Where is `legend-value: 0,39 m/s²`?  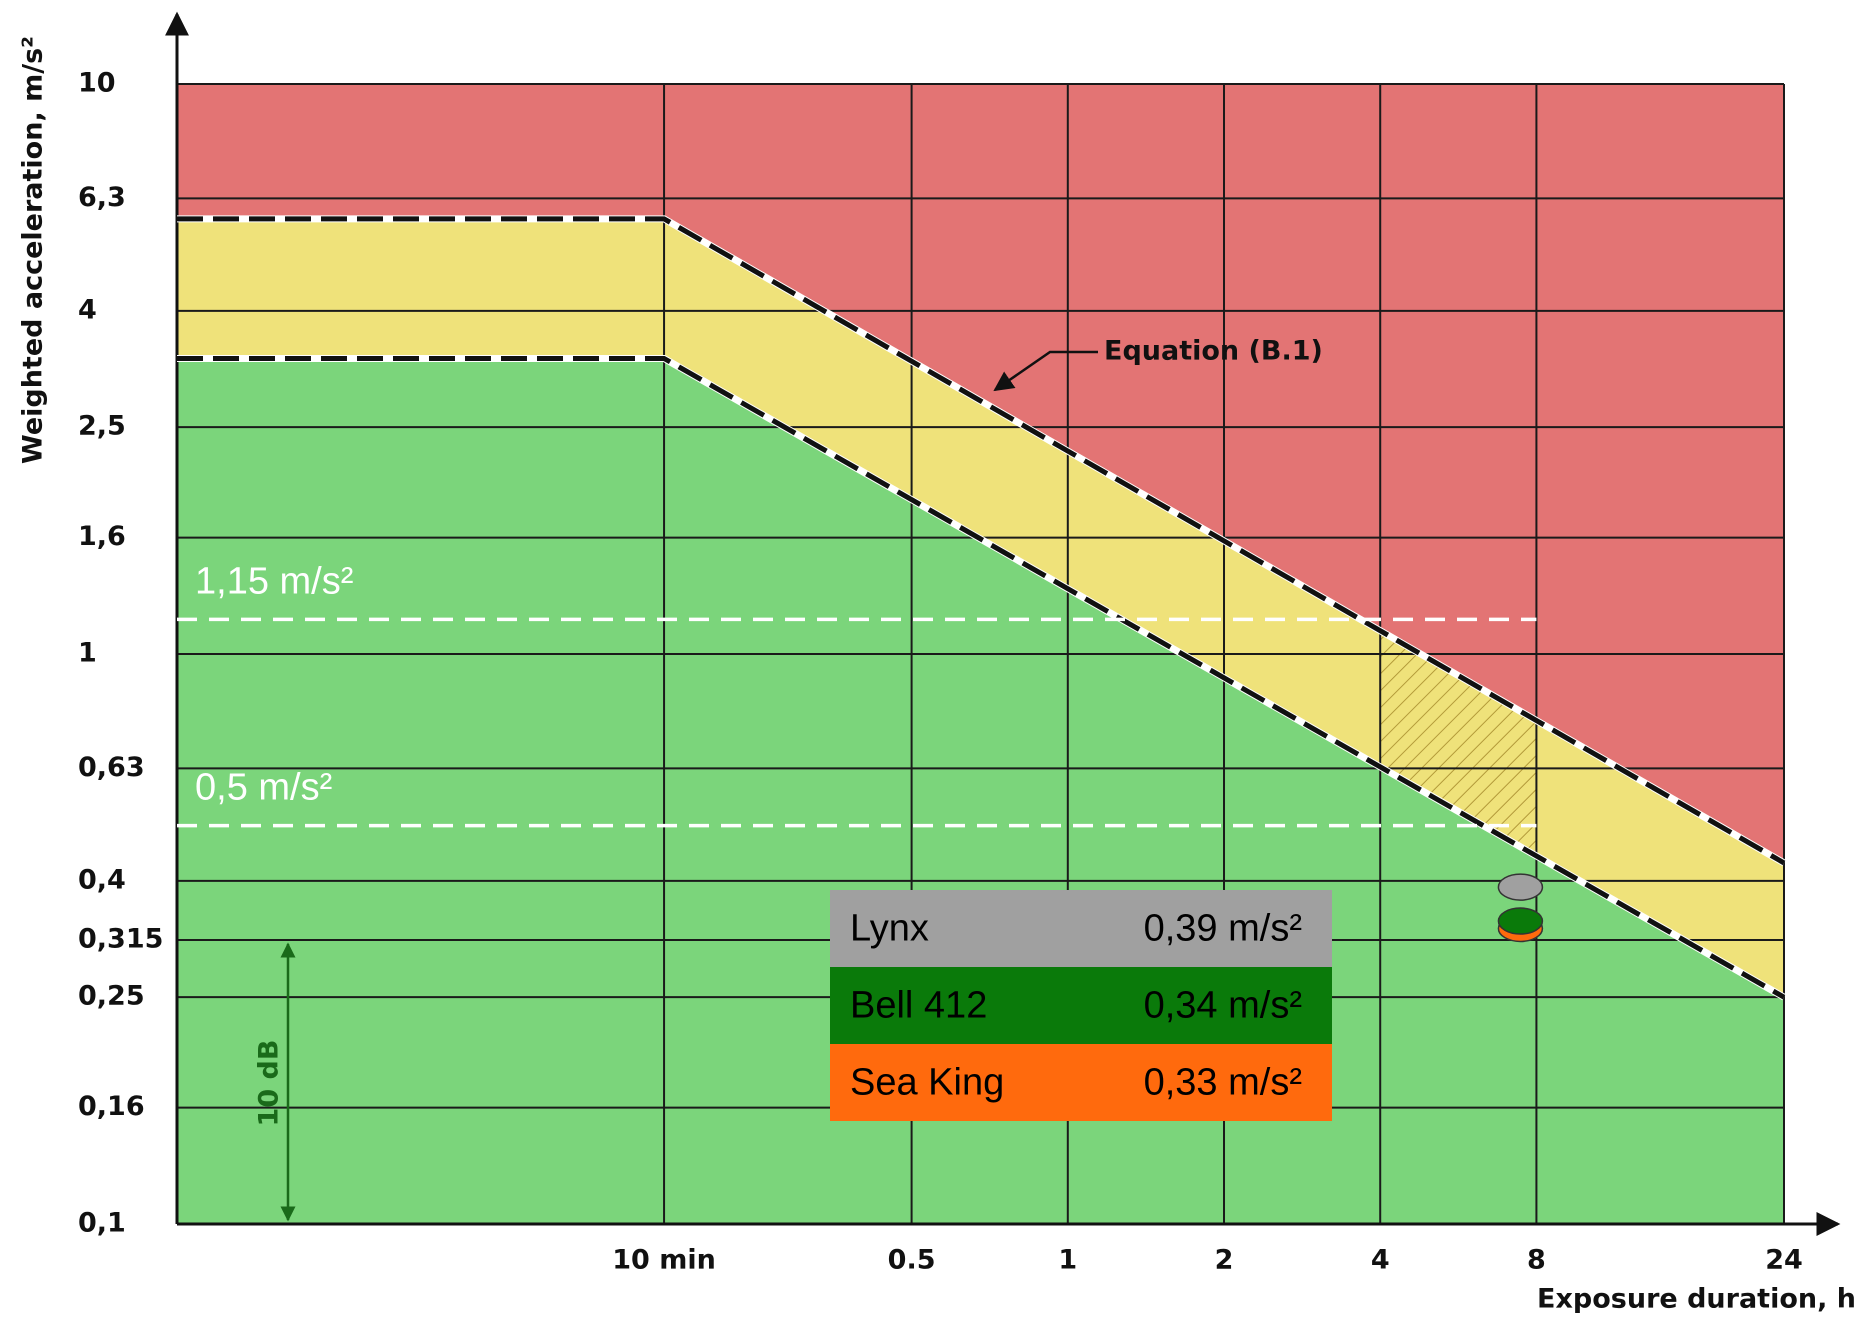
legend-value: 0,39 m/s² is located at coordinates (1223, 929).